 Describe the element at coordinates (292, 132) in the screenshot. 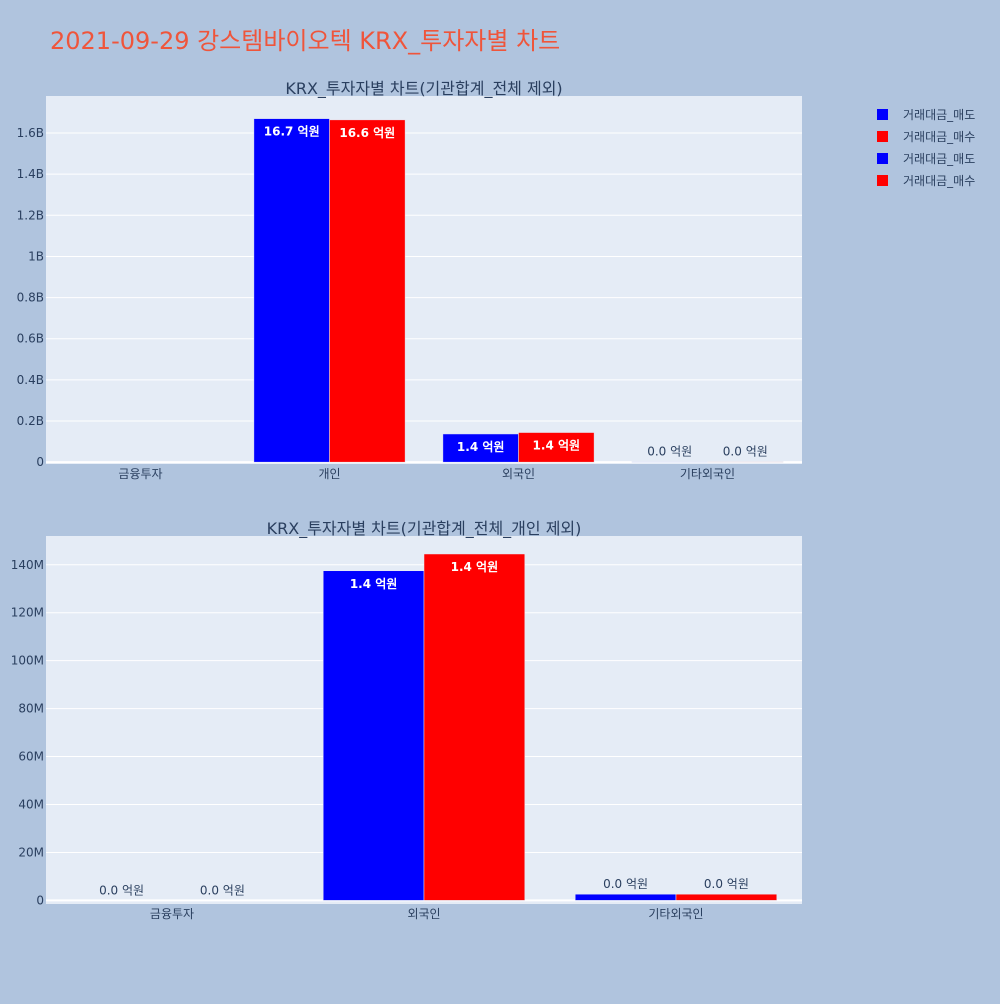

I see `data-label: 16.7 억원` at that location.